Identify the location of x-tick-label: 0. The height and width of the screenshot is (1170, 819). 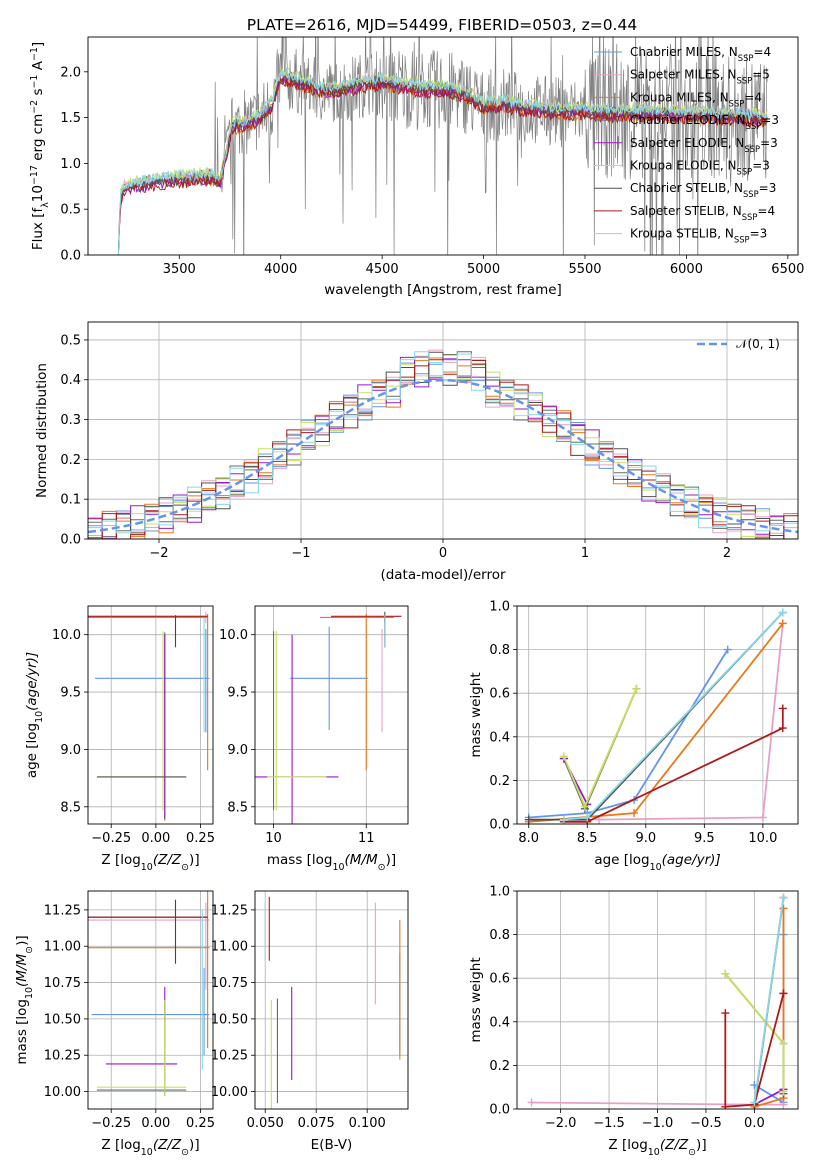
(443, 553).